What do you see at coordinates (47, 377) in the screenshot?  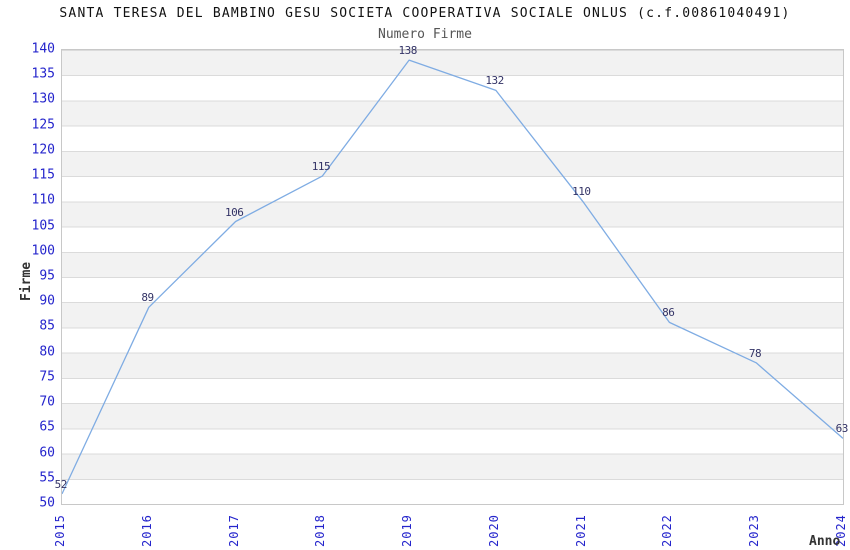 I see `y-tick-label: 75` at bounding box center [47, 377].